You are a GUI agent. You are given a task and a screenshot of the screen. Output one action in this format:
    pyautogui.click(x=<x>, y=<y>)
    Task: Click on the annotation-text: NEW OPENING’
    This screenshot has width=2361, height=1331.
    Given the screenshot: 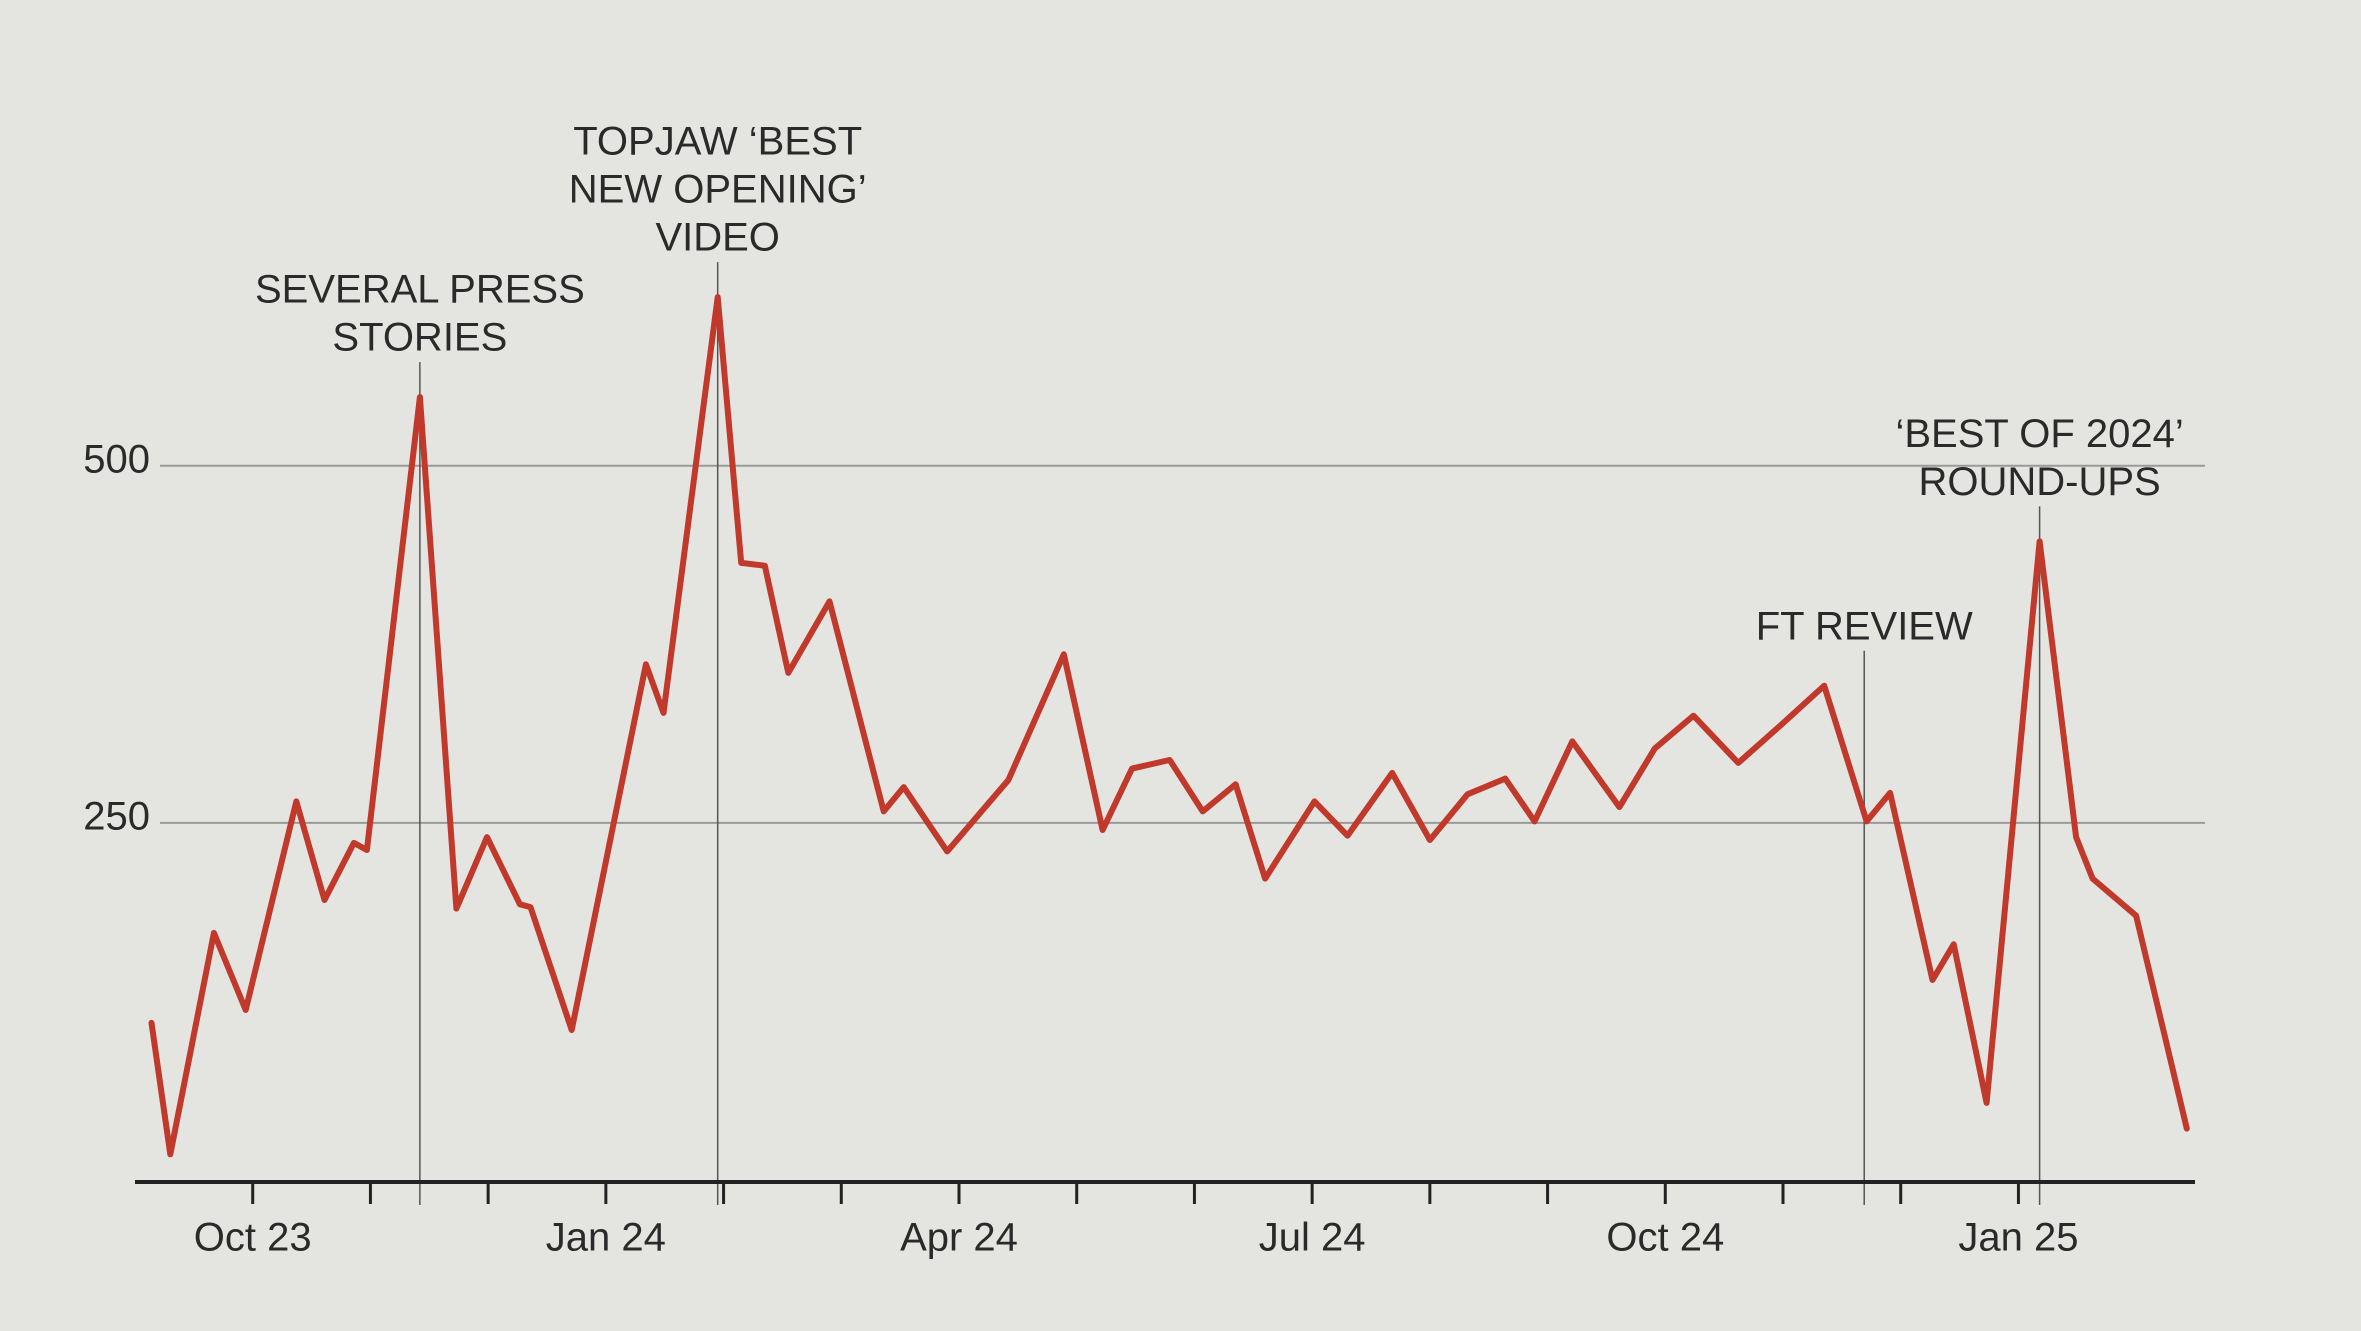 What is the action you would take?
    pyautogui.click(x=718, y=190)
    